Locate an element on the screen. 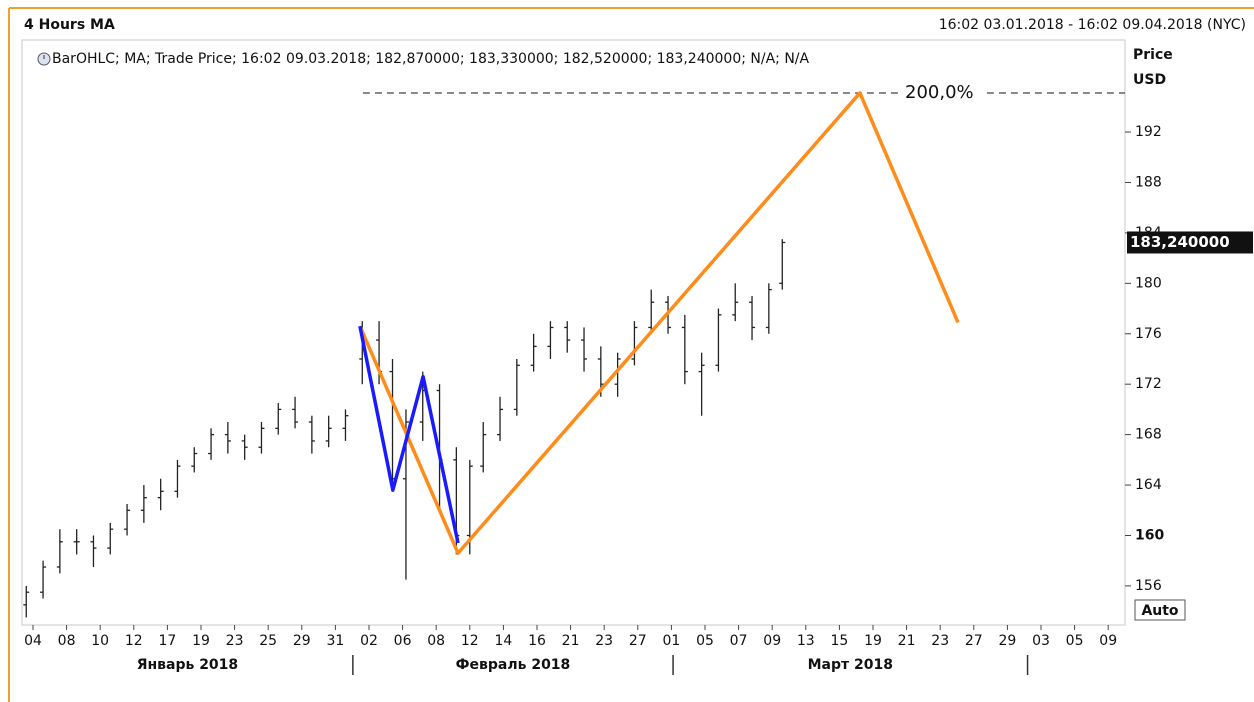 Image resolution: width=1254 pixels, height=702 pixels. x-tick-label: 13 is located at coordinates (806, 641).